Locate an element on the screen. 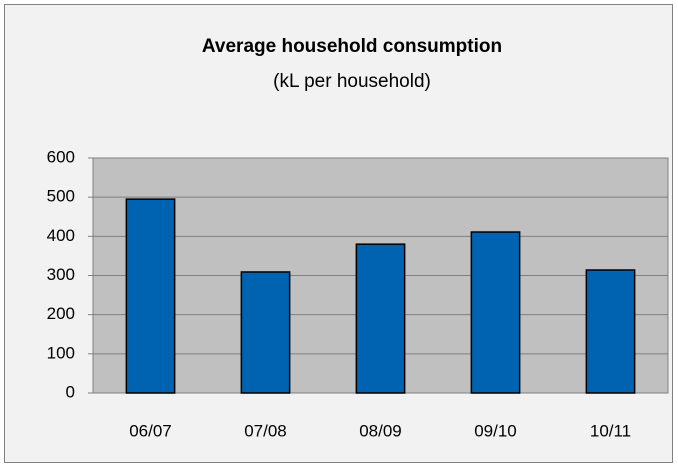  y-tick-label: 600 is located at coordinates (61, 156).